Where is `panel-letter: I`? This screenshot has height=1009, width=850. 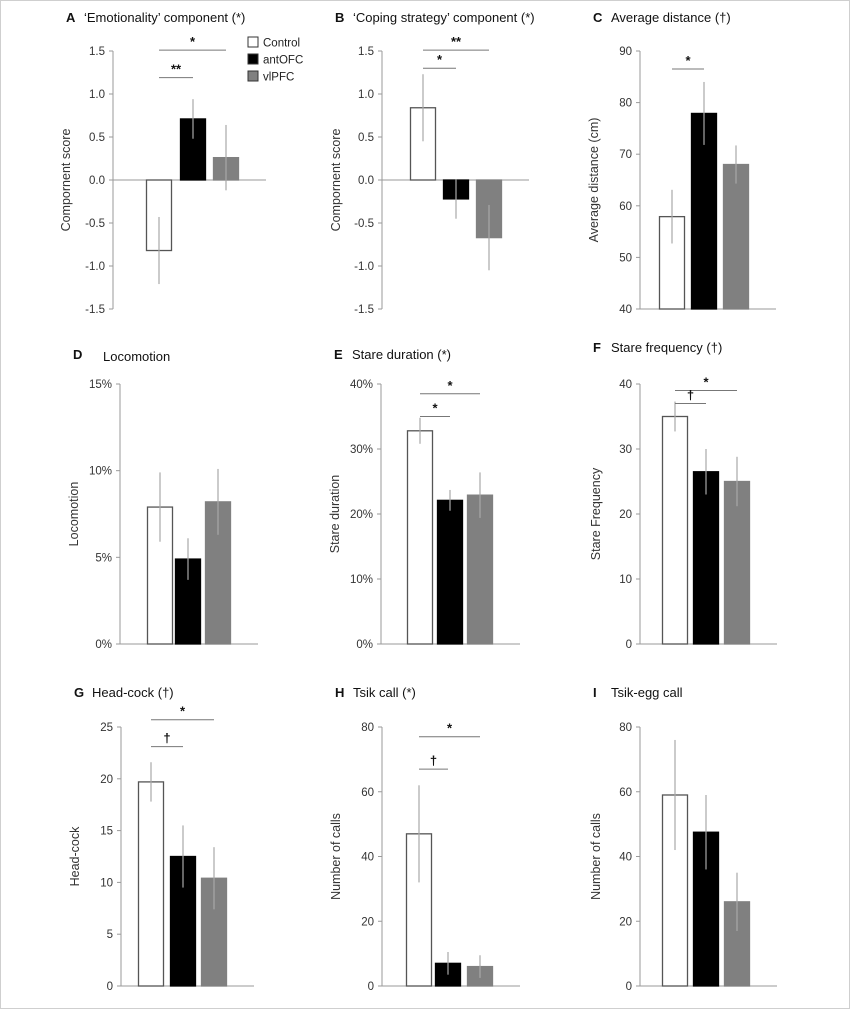 panel-letter: I is located at coordinates (595, 692).